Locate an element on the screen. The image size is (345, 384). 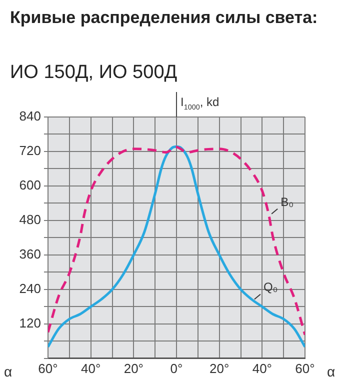
y-tick-label: 120 is located at coordinates (30, 322).